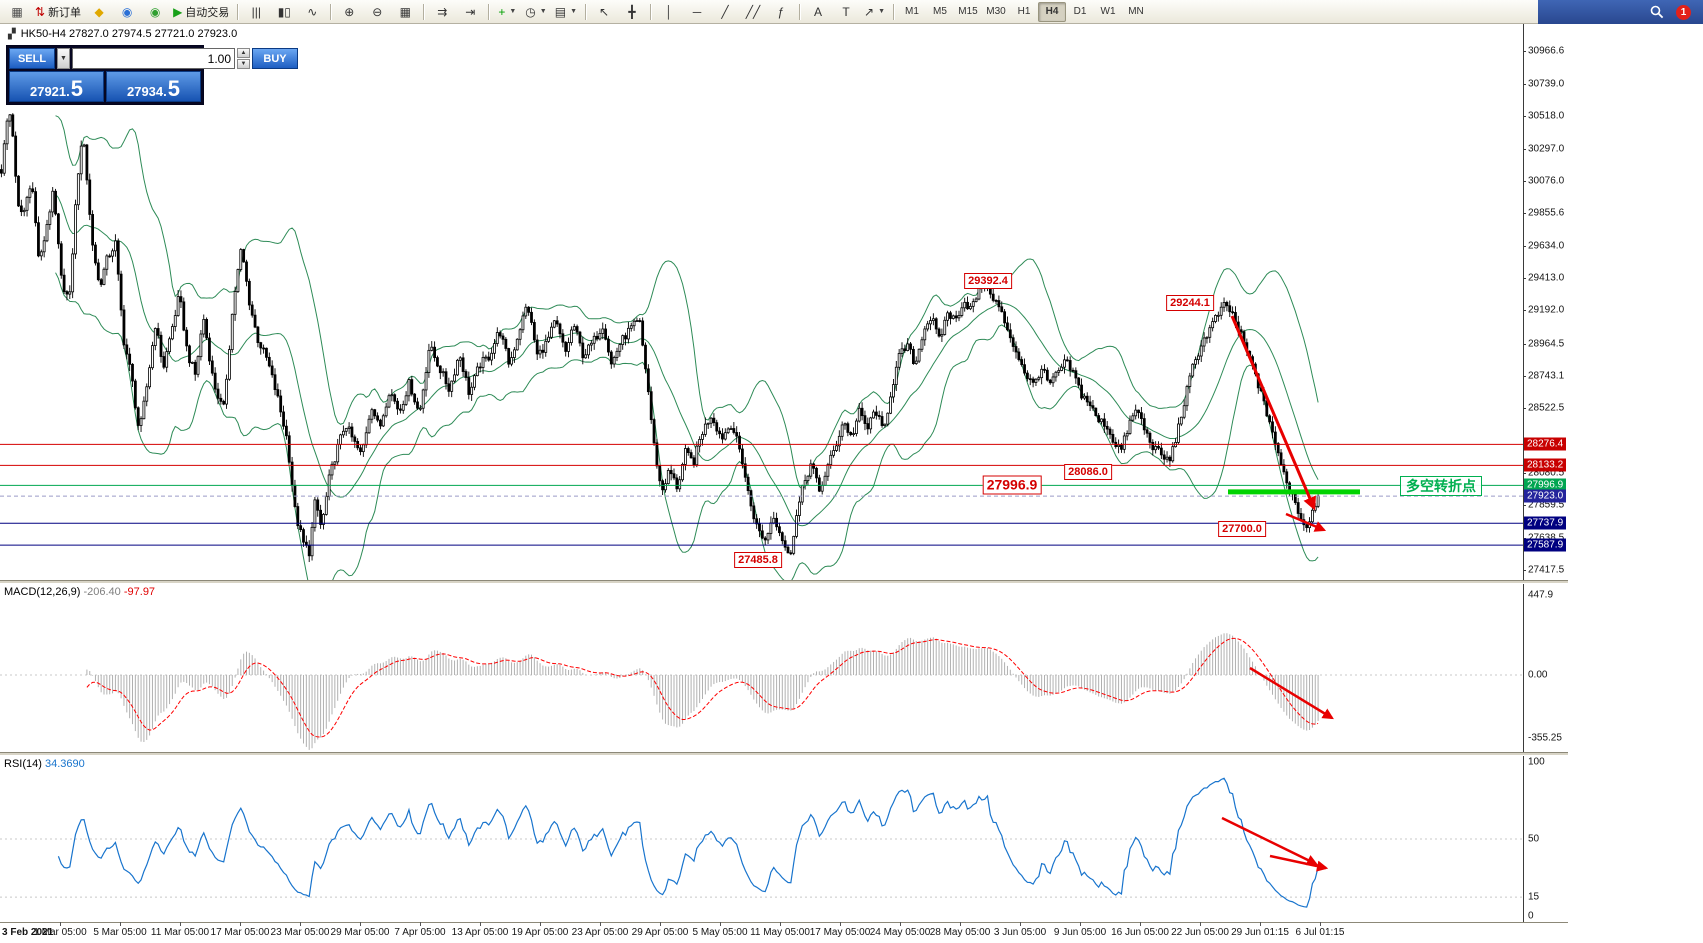 Image resolution: width=1703 pixels, height=943 pixels. Describe the element at coordinates (1545, 545) in the screenshot. I see `price-axis-badge: 27587.9` at that location.